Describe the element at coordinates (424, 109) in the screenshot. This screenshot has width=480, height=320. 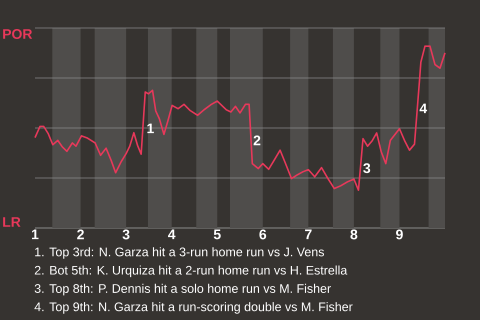
I see `annotation: 4` at that location.